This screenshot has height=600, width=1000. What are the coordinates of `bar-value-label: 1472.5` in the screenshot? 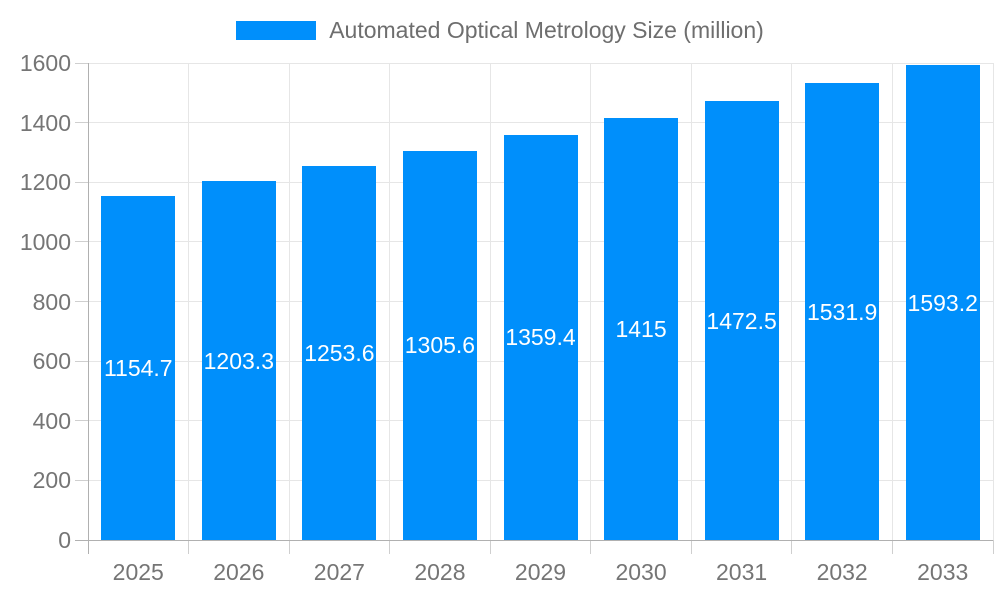 It's located at (741, 320).